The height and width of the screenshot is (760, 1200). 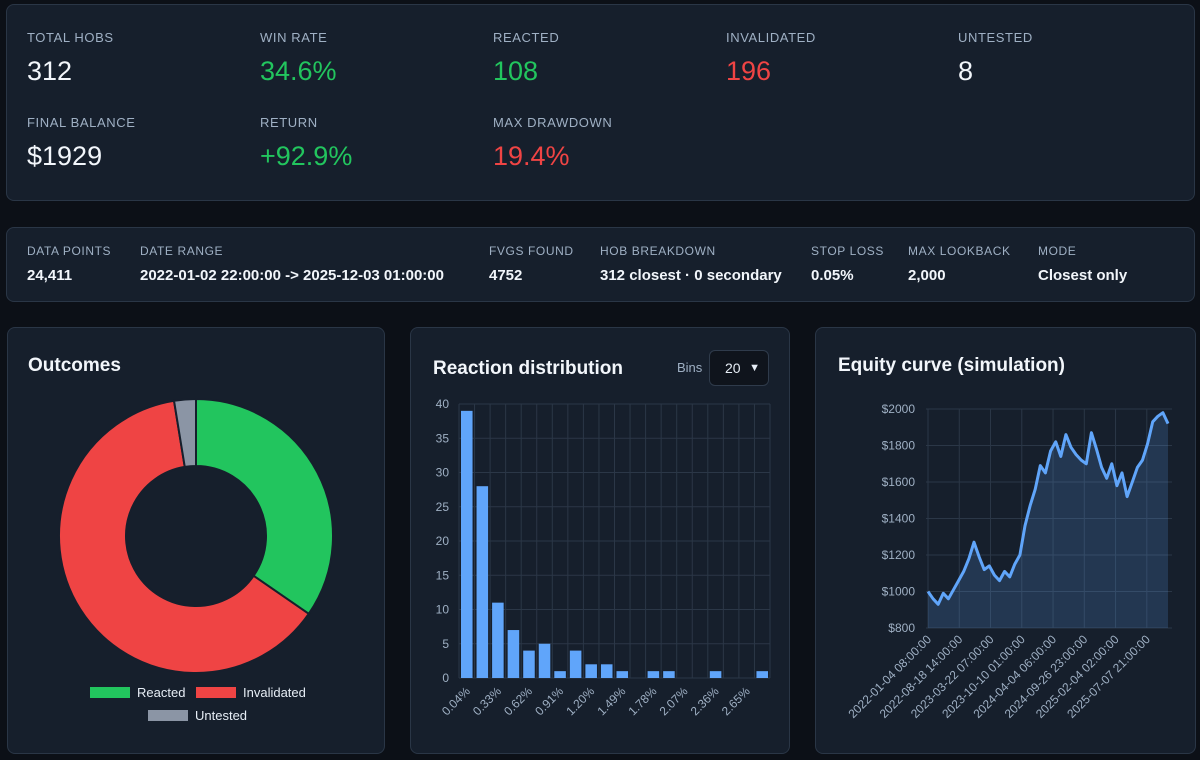 What do you see at coordinates (995, 58) in the screenshot?
I see `stat-untested: UNTESTED 8` at bounding box center [995, 58].